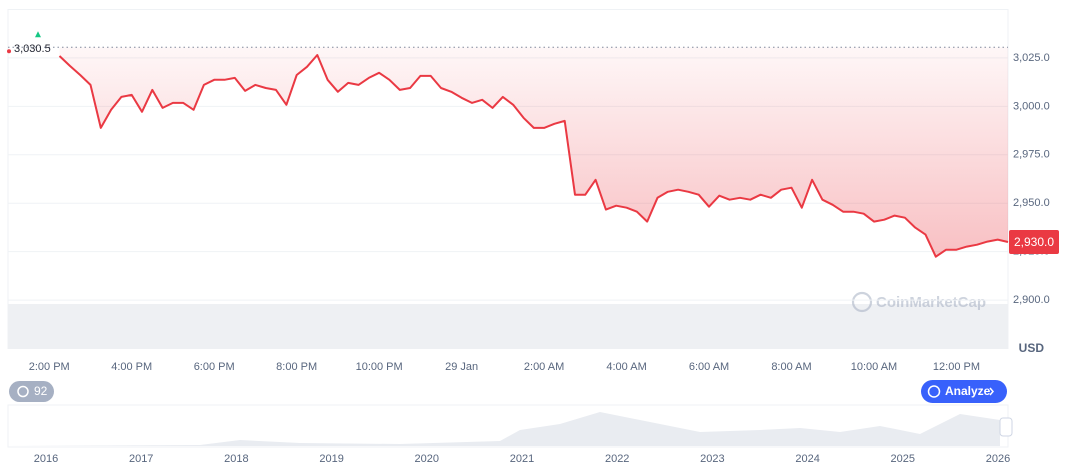 The height and width of the screenshot is (475, 1072). Describe the element at coordinates (1032, 348) in the screenshot. I see `unit-label: USD` at that location.